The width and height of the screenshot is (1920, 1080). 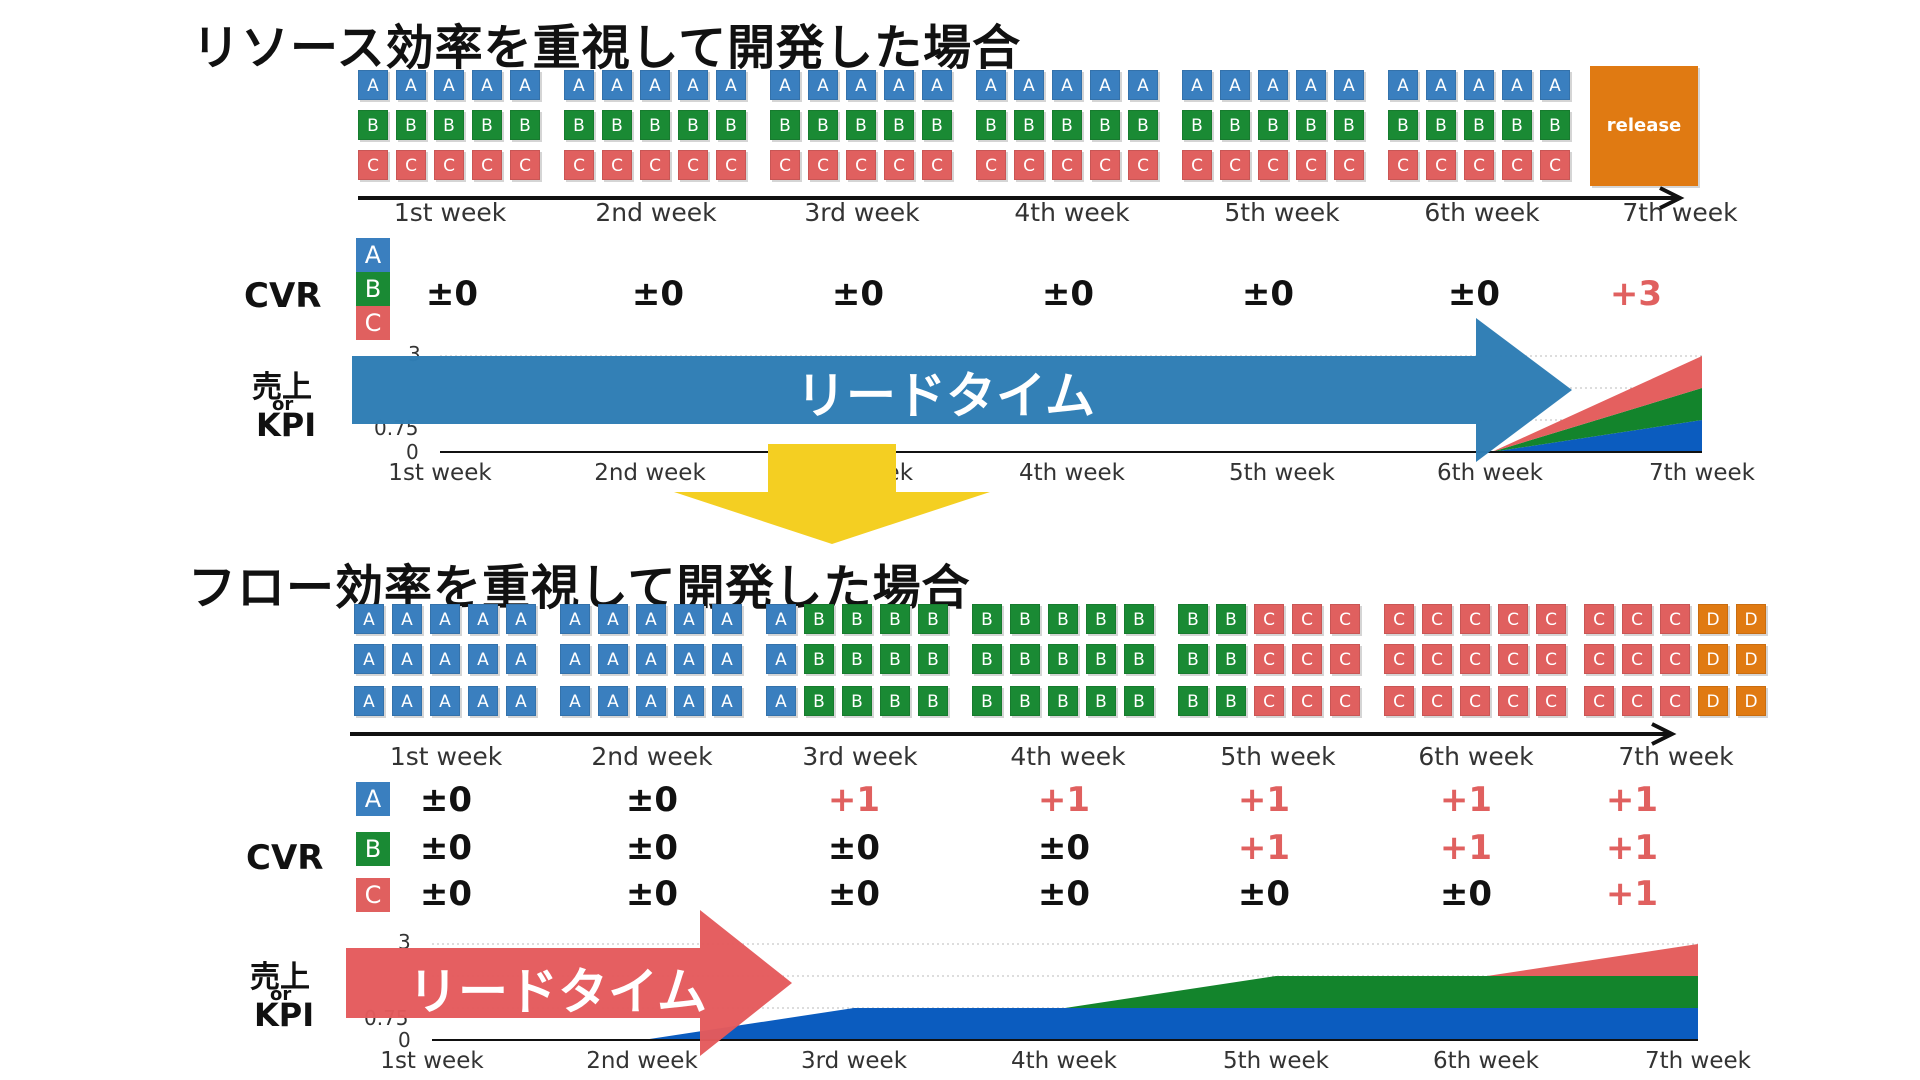 I want to click on bottom-cvr-row2-value-3: ±0, so click(x=854, y=848).